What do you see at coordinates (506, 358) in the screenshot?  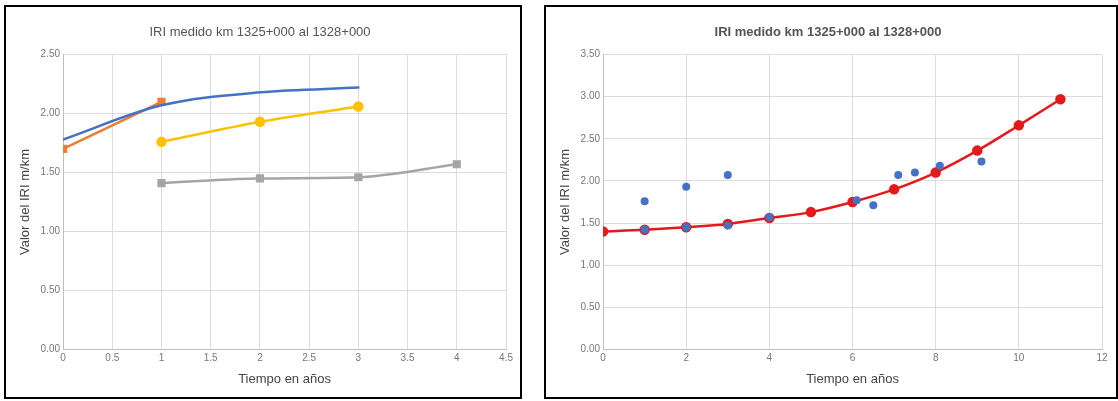 I see `x-tick-label: 4.5` at bounding box center [506, 358].